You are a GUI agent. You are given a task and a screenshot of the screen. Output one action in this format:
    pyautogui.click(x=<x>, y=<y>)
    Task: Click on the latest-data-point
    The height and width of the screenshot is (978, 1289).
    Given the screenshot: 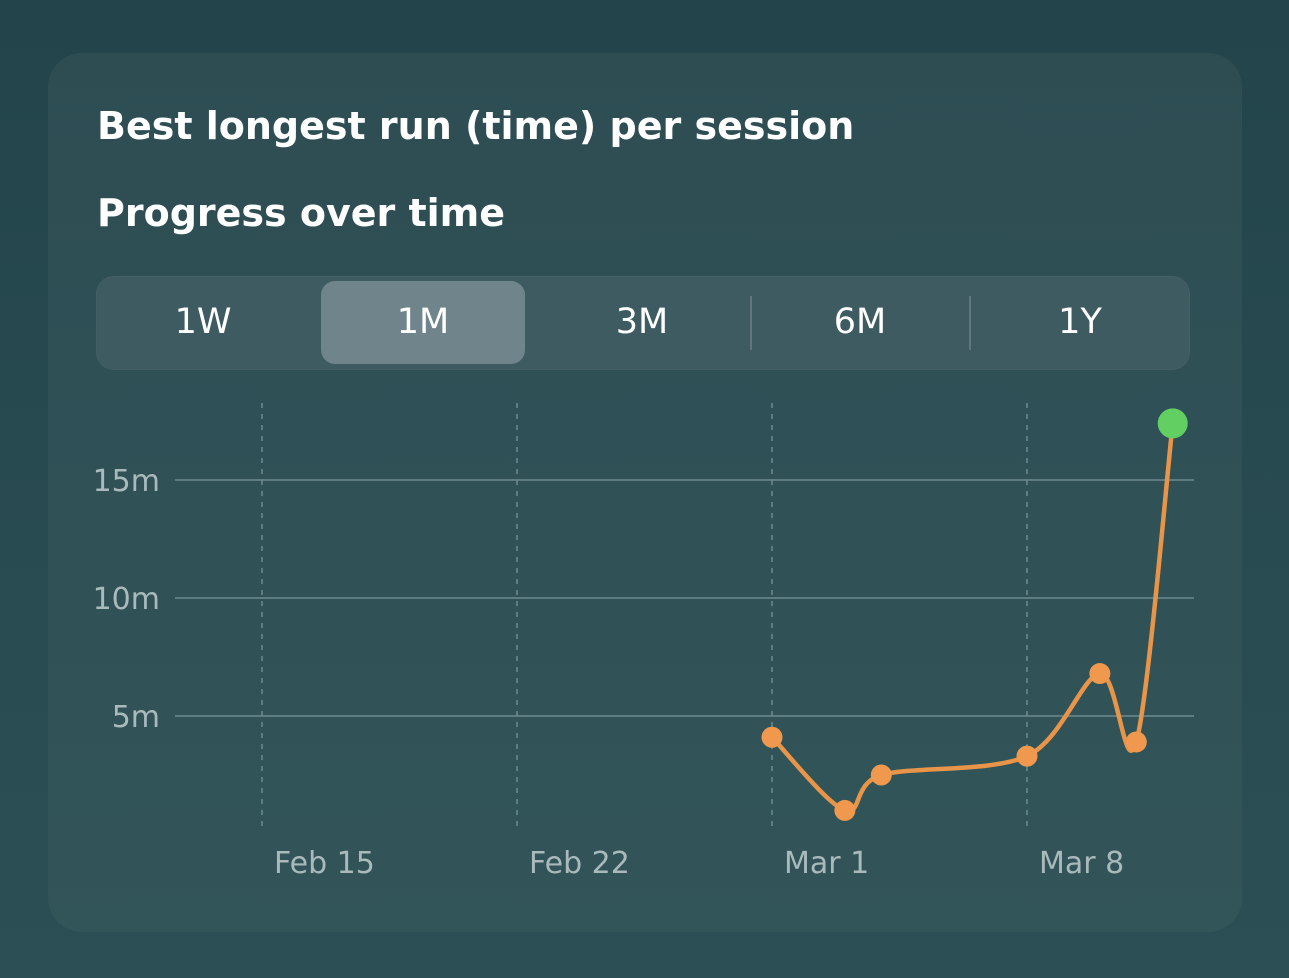 What is the action you would take?
    pyautogui.click(x=1172, y=423)
    